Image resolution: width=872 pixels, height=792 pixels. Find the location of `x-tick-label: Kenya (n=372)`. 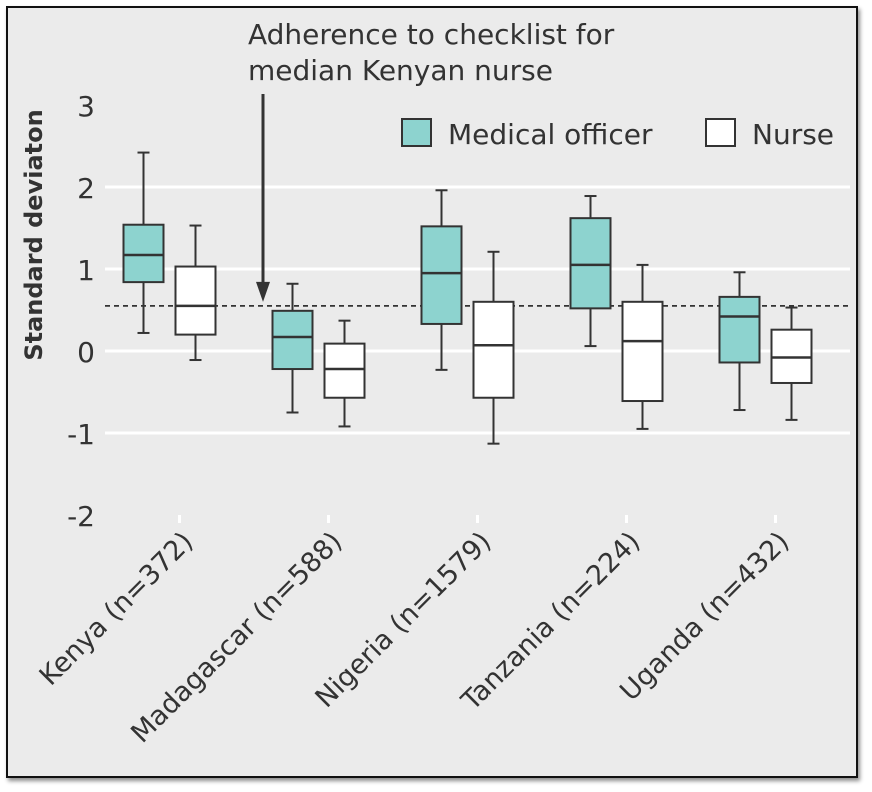

x-tick-label: Kenya (n=372) is located at coordinates (117, 609).